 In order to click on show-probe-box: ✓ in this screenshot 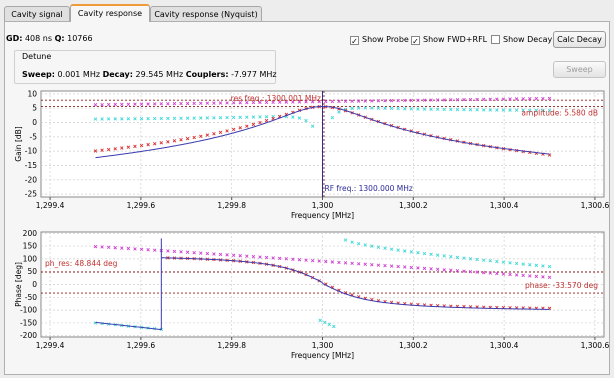, I will do `click(354, 41)`.